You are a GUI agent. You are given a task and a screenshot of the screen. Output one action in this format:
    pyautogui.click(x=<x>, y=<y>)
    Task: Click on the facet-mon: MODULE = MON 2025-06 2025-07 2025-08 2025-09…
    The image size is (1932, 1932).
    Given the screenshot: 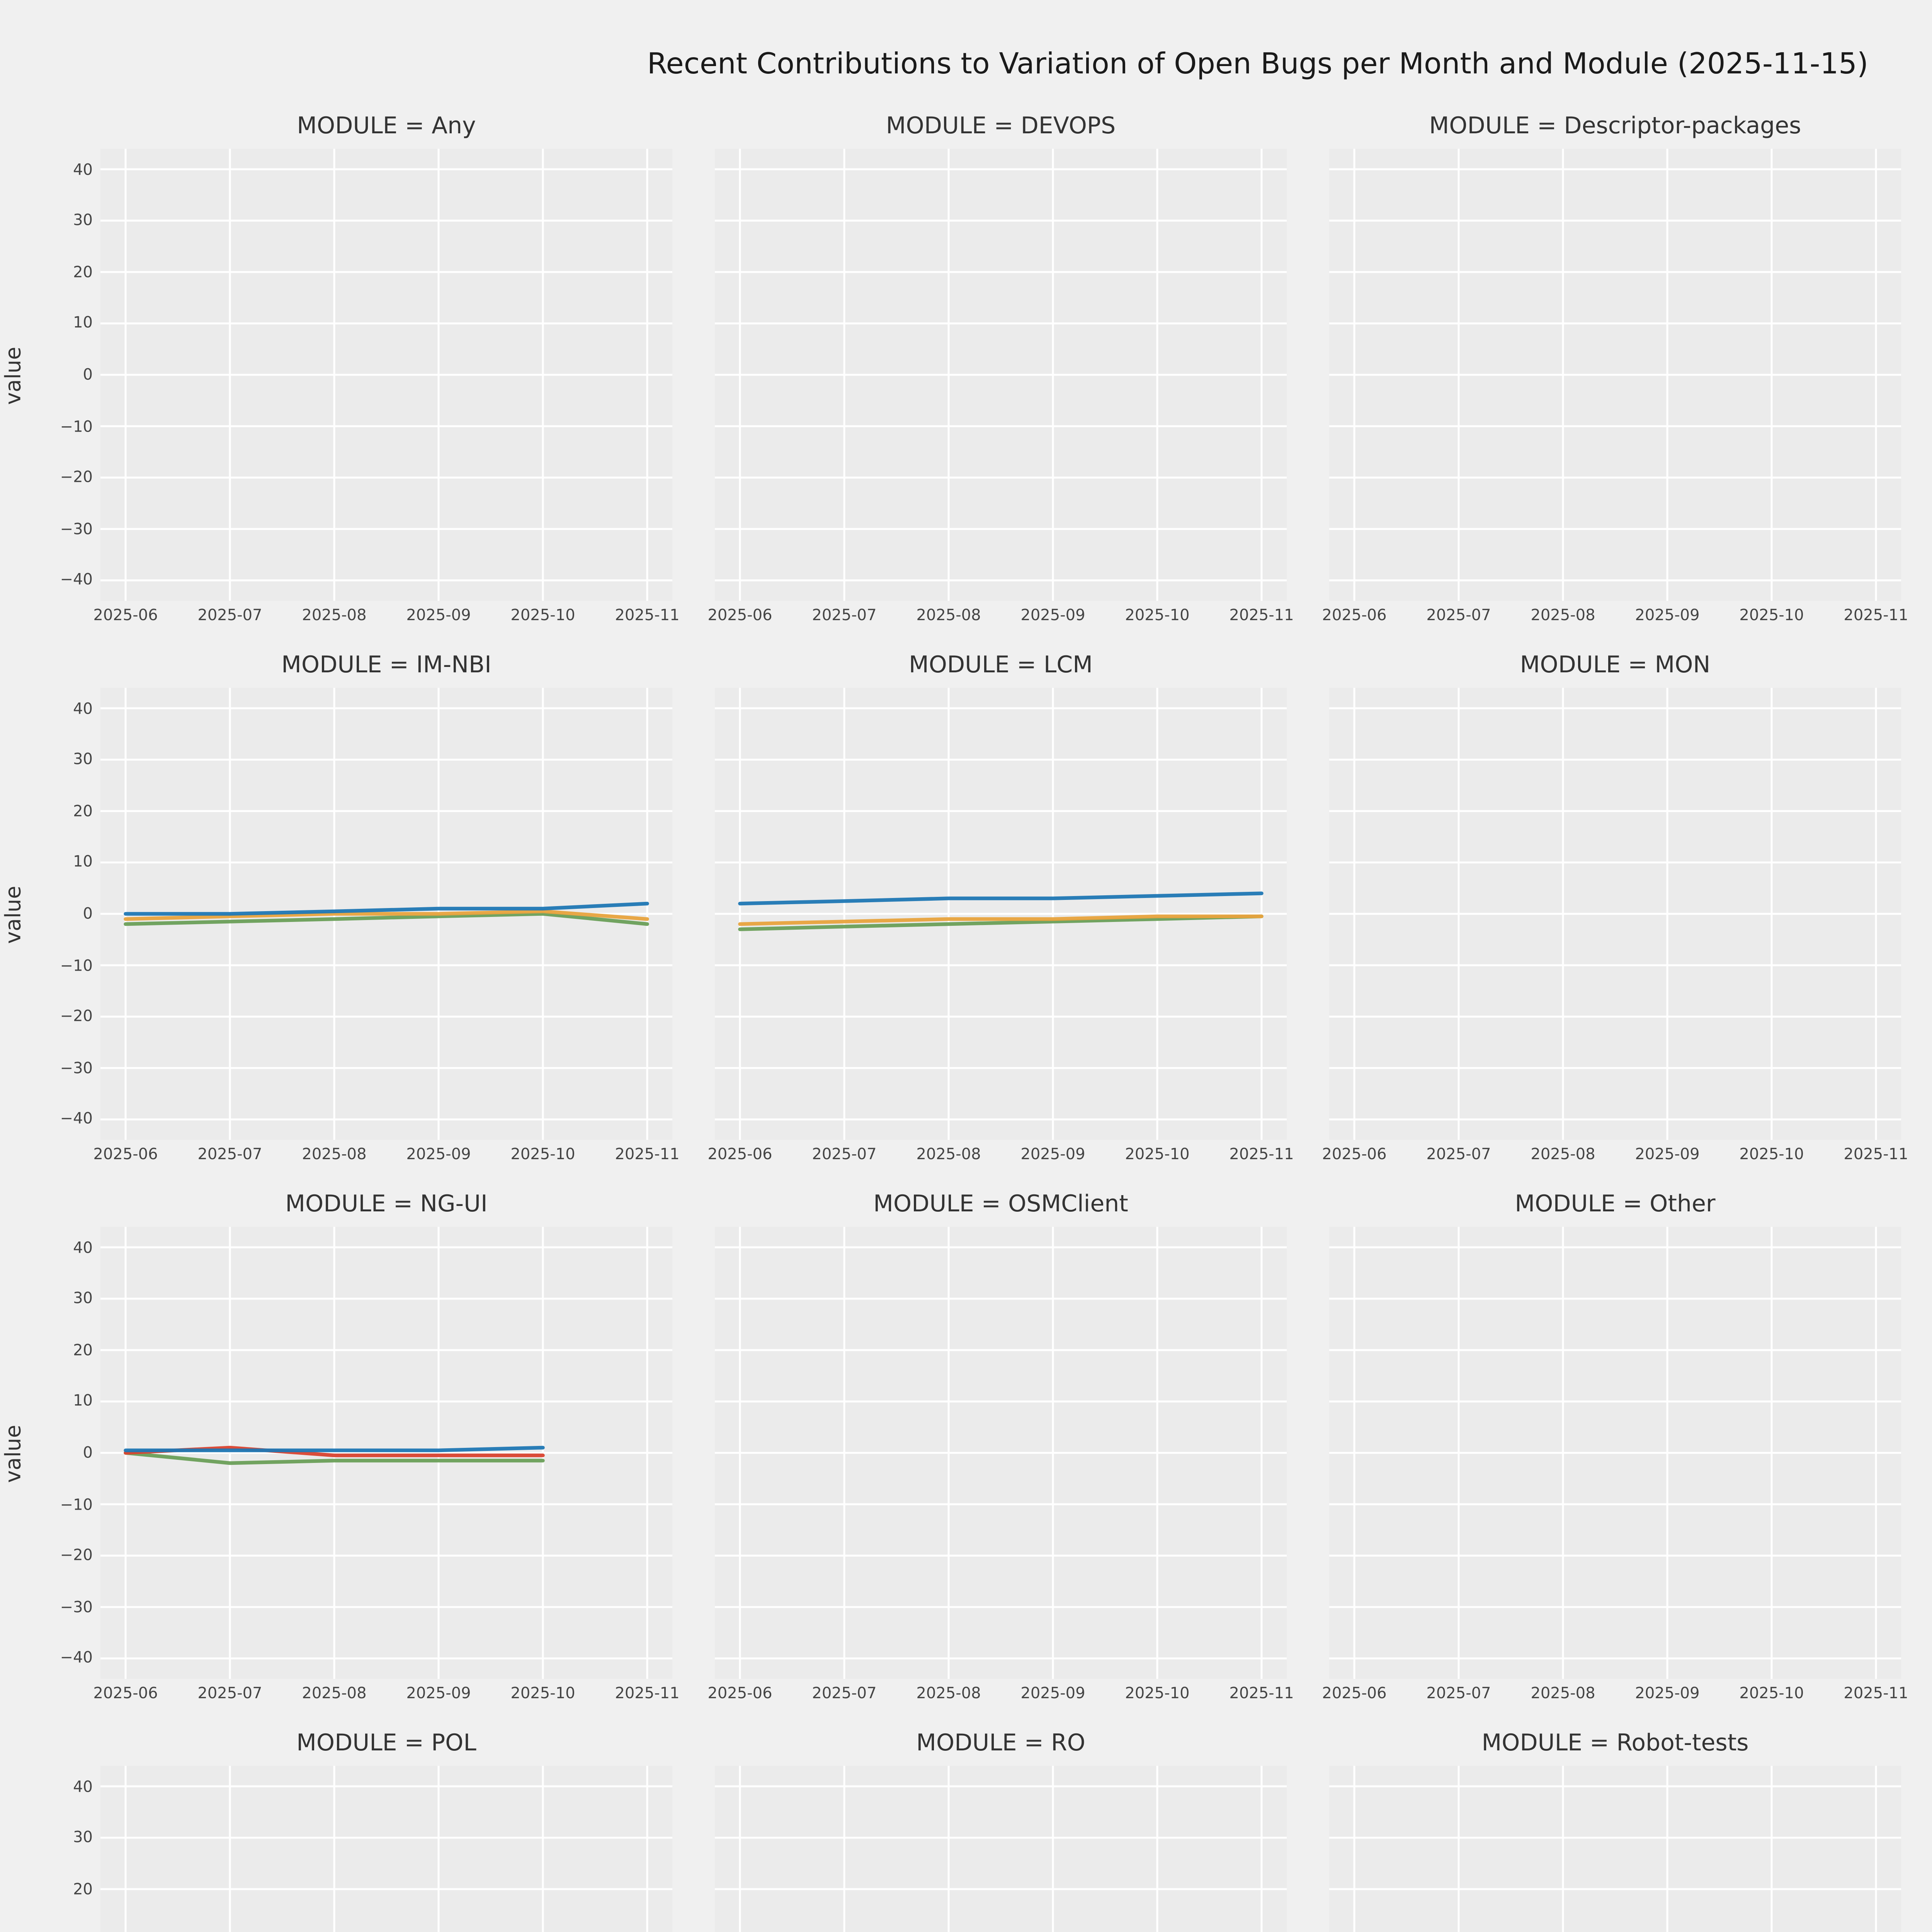 What is the action you would take?
    pyautogui.click(x=1615, y=910)
    